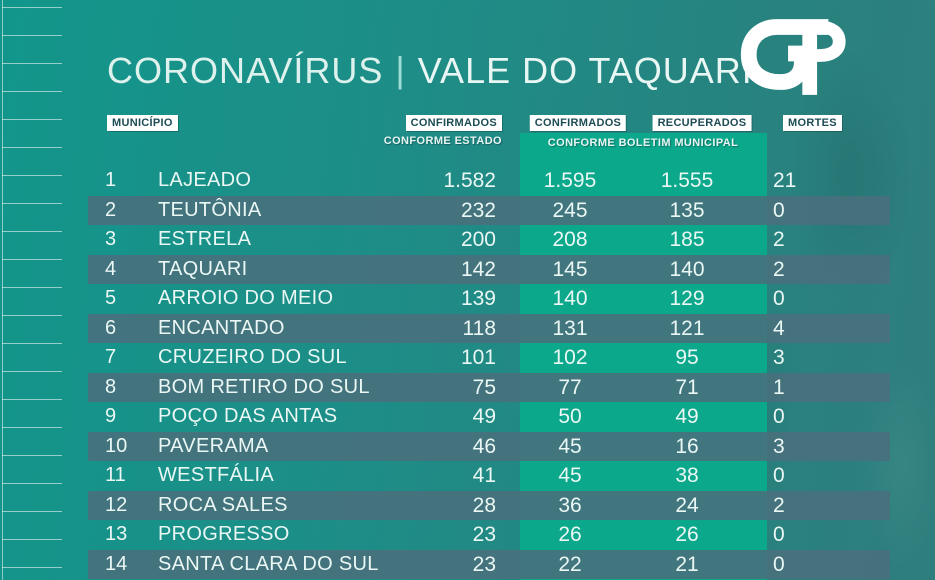 This screenshot has height=580, width=935. Describe the element at coordinates (111, 268) in the screenshot. I see `row-rank: 4` at that location.